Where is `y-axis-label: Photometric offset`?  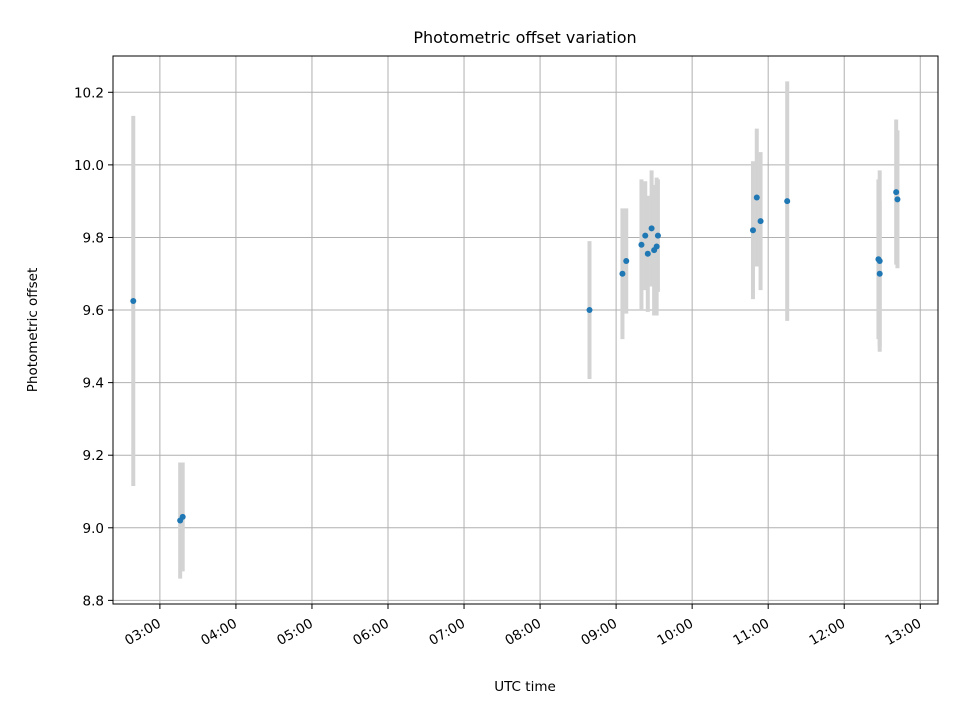
y-axis-label: Photometric offset is located at coordinates (33, 330).